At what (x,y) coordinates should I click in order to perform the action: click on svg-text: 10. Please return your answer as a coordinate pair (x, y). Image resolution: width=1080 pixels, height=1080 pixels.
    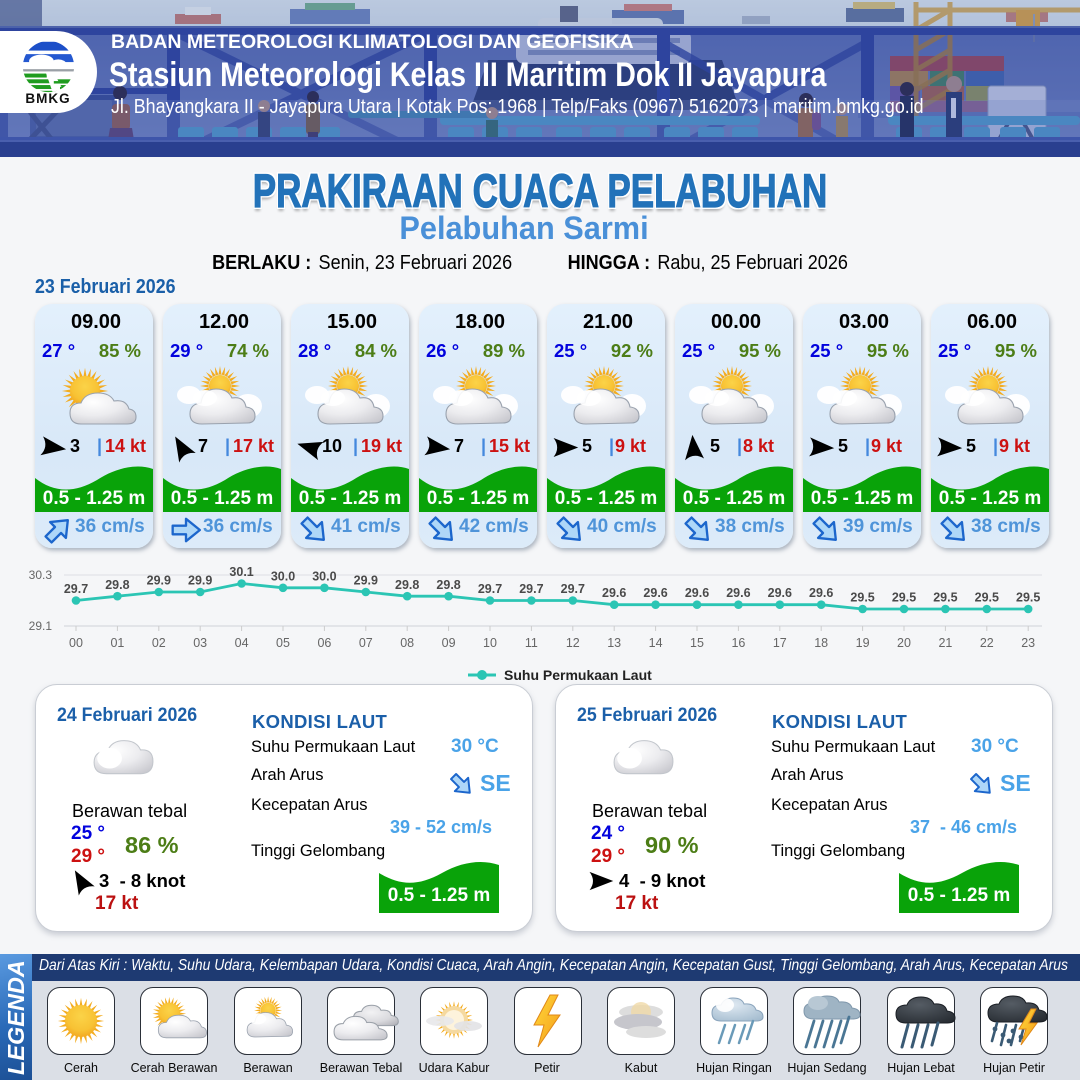
    Looking at the image, I should click on (490, 643).